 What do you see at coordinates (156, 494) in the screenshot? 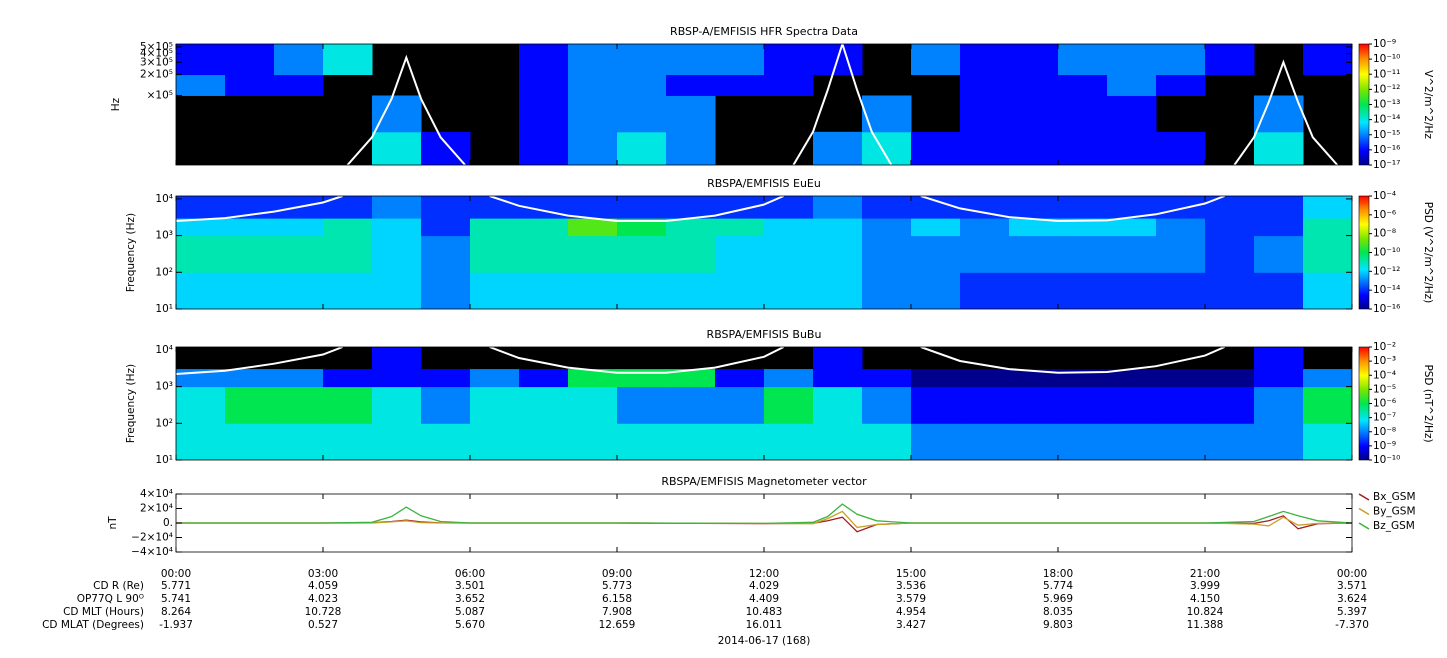
I see `y-tick-label: 4×10⁴` at bounding box center [156, 494].